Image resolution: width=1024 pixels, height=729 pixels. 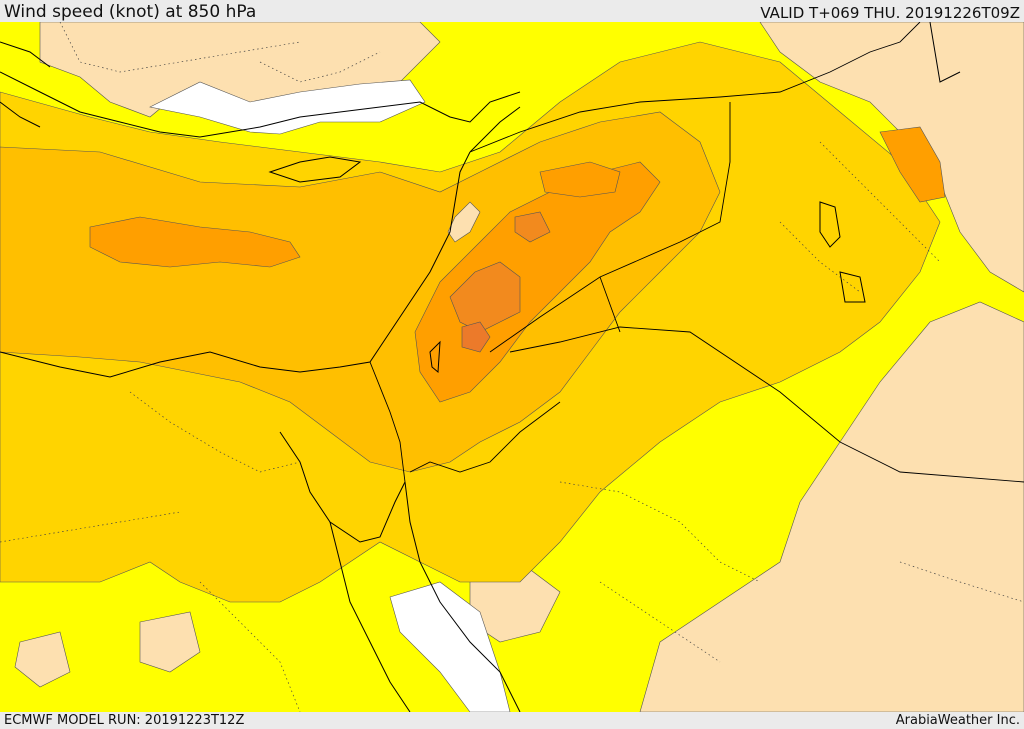 What do you see at coordinates (532, 227) in the screenshot?
I see `field-strong-jordan-core` at bounding box center [532, 227].